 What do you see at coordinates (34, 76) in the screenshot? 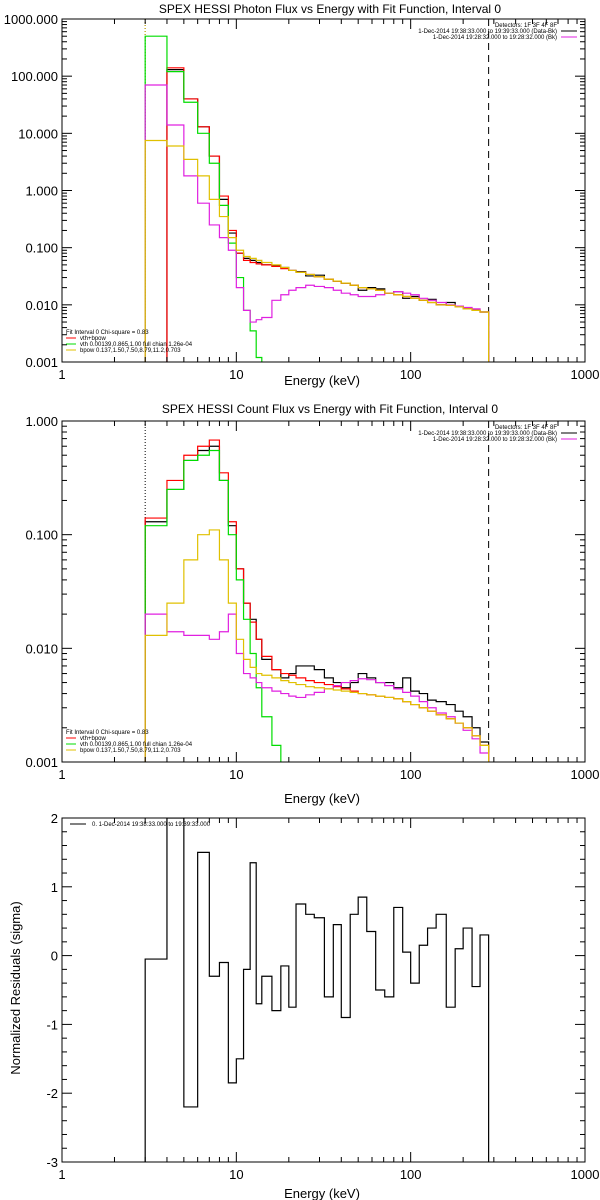
I see `y-tick-label: 100.000` at bounding box center [34, 76].